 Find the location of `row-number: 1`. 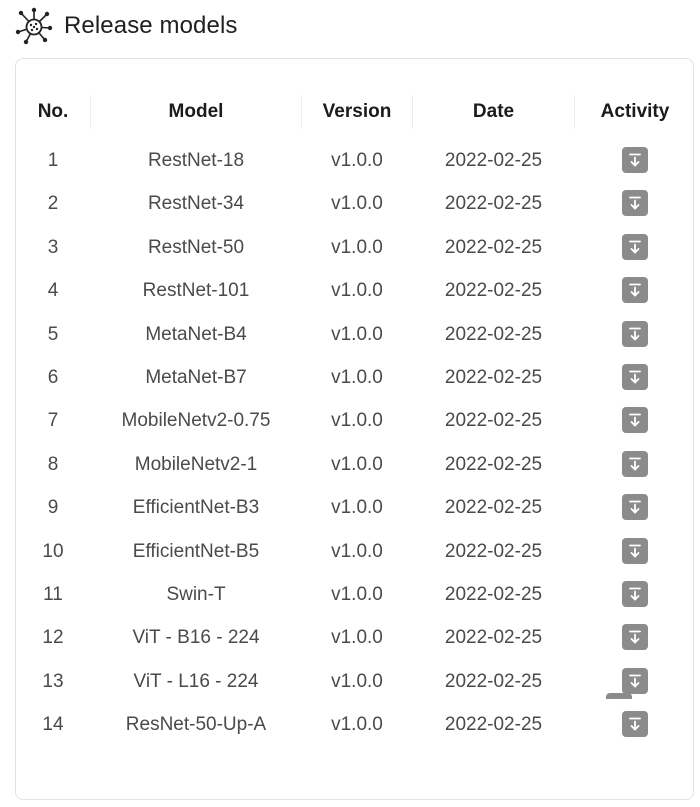

row-number: 1 is located at coordinates (53, 160).